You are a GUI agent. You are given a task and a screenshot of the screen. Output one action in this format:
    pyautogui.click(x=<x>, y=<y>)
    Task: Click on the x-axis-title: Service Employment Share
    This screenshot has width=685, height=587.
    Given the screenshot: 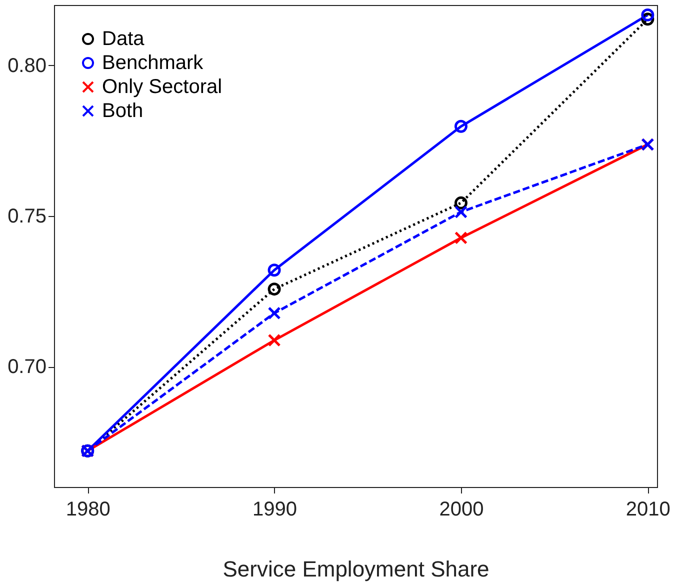 What is the action you would take?
    pyautogui.click(x=356, y=569)
    